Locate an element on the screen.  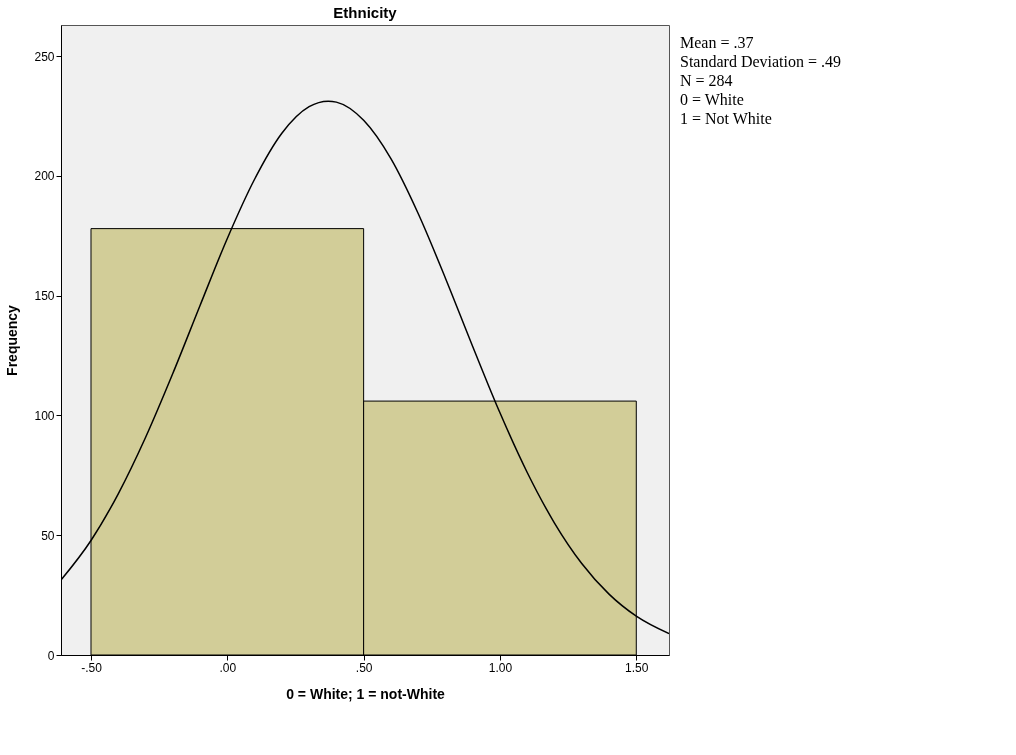
x-axis-title: 0 = White; 1 = not-White is located at coordinates (366, 693).